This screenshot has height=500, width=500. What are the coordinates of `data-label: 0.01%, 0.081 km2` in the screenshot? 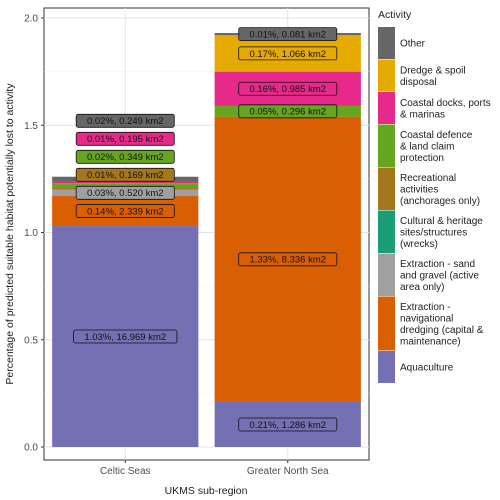 It's located at (287, 34).